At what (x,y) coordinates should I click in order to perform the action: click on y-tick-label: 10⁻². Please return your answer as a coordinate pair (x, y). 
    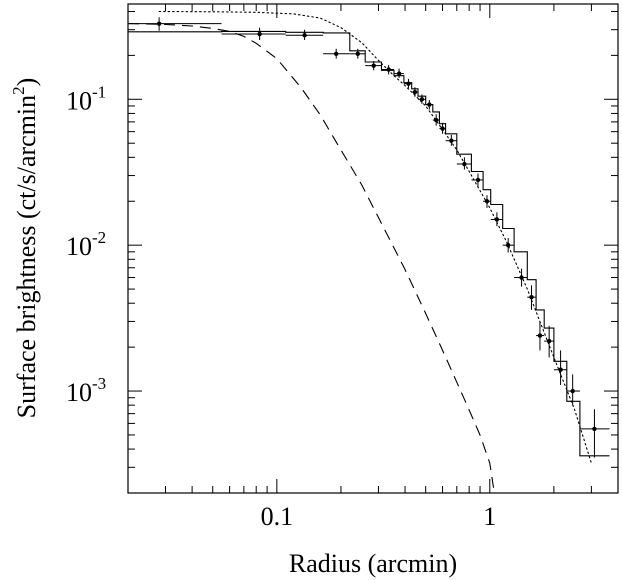
    Looking at the image, I should click on (86, 244).